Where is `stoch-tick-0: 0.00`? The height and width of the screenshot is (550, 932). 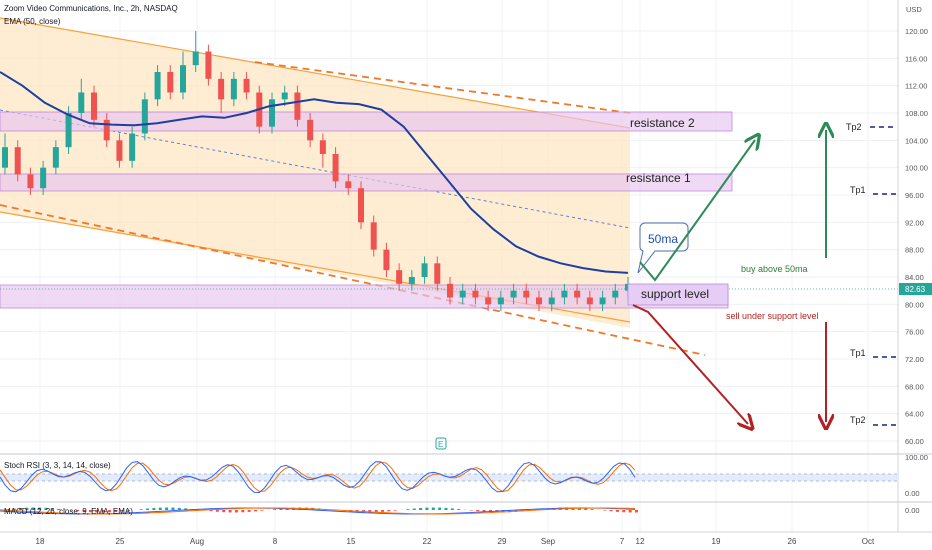 stoch-tick-0: 0.00 is located at coordinates (912, 493).